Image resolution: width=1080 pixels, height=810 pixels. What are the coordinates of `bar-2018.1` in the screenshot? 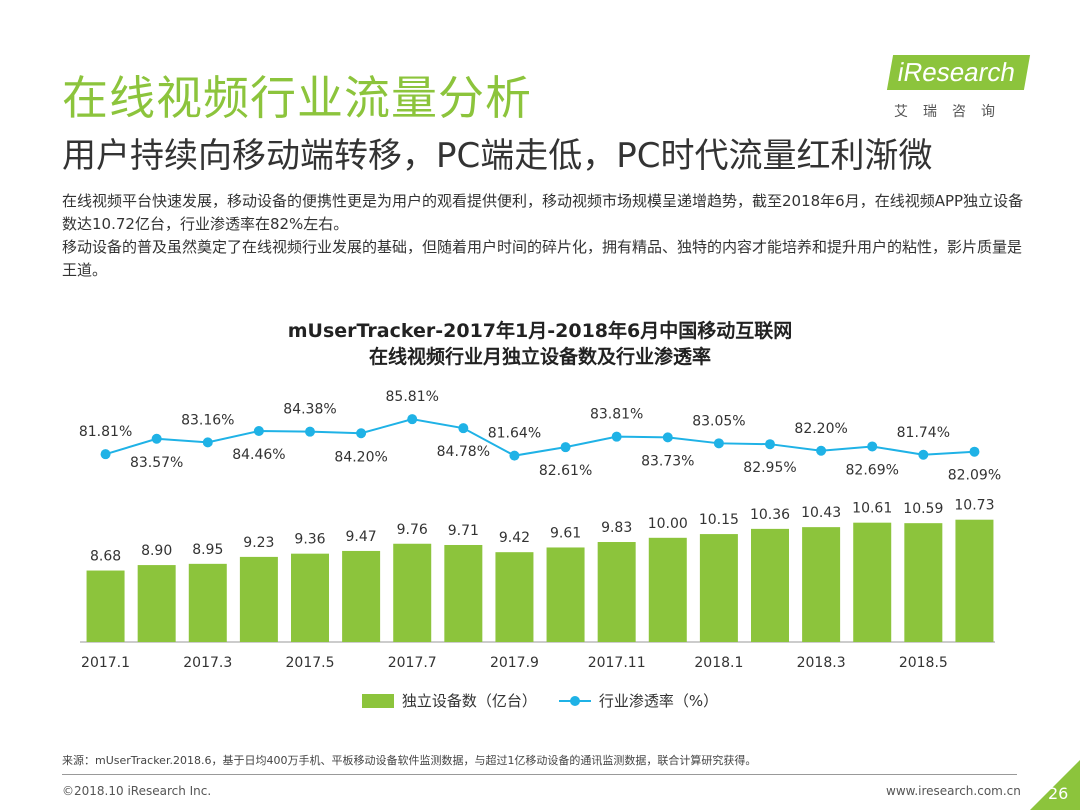 It's located at (718, 588).